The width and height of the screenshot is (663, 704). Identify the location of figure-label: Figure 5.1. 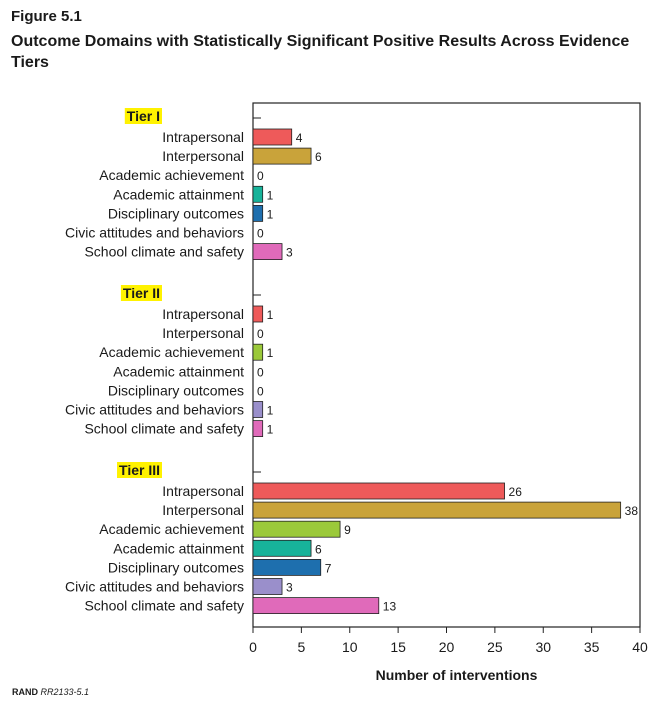
(46, 16).